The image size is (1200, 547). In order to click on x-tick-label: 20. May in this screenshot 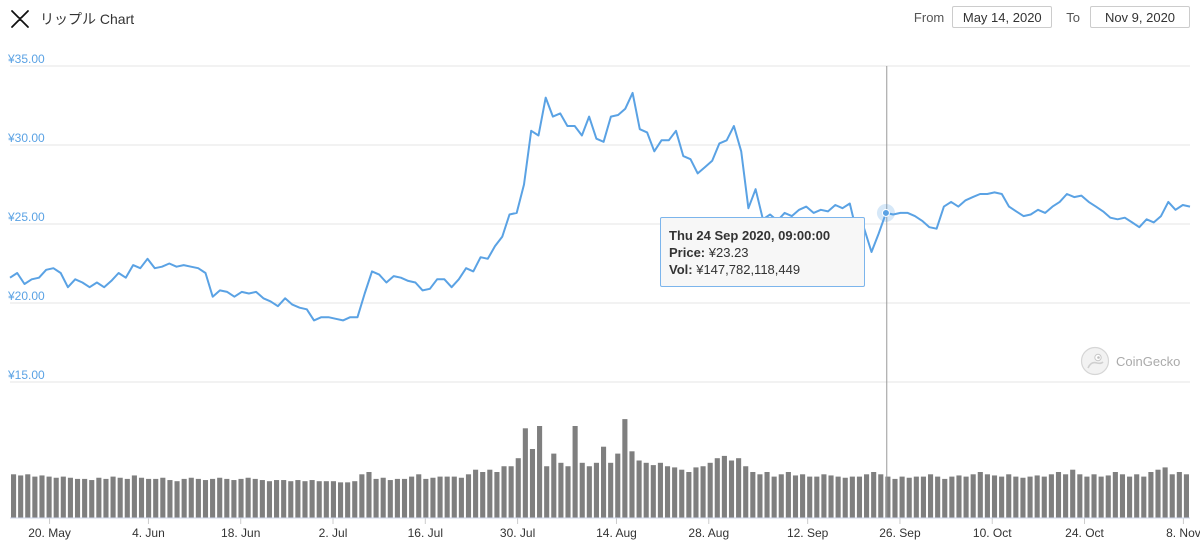, I will do `click(49, 533)`.